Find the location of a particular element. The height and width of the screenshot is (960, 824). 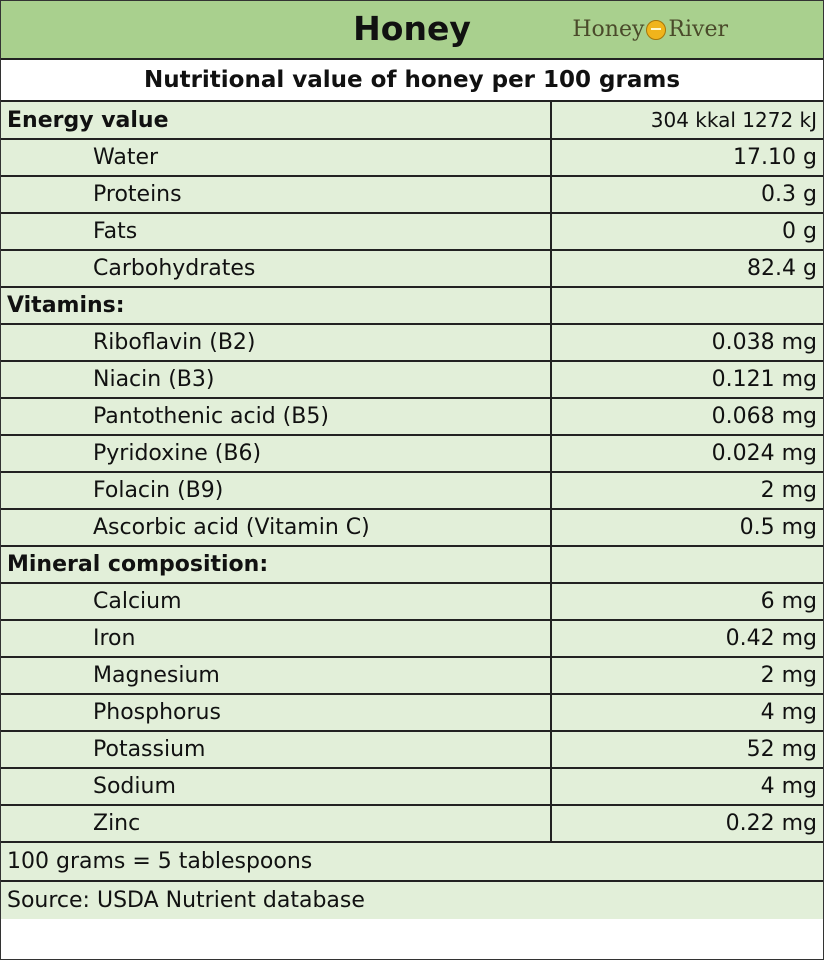

nutrient-label: Magnesium is located at coordinates (276, 676).